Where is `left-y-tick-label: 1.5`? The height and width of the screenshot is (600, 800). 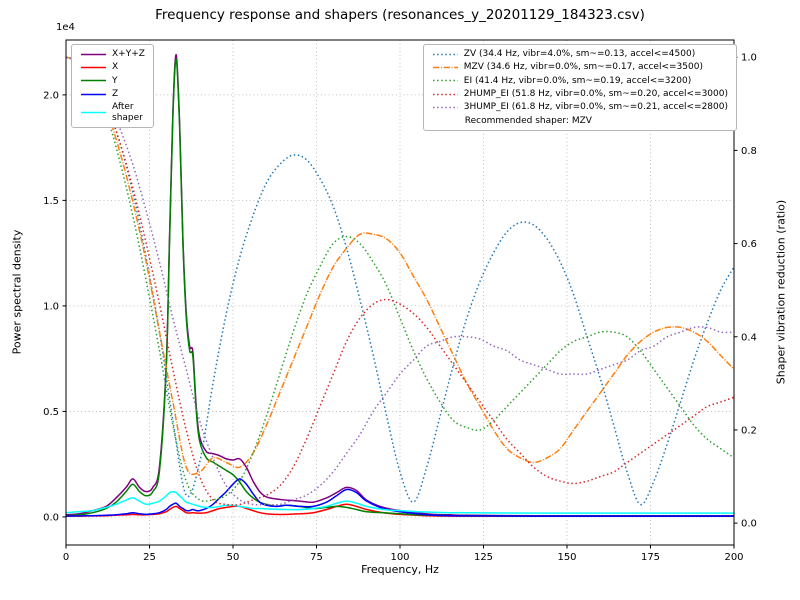
left-y-tick-label: 1.5 is located at coordinates (51, 201).